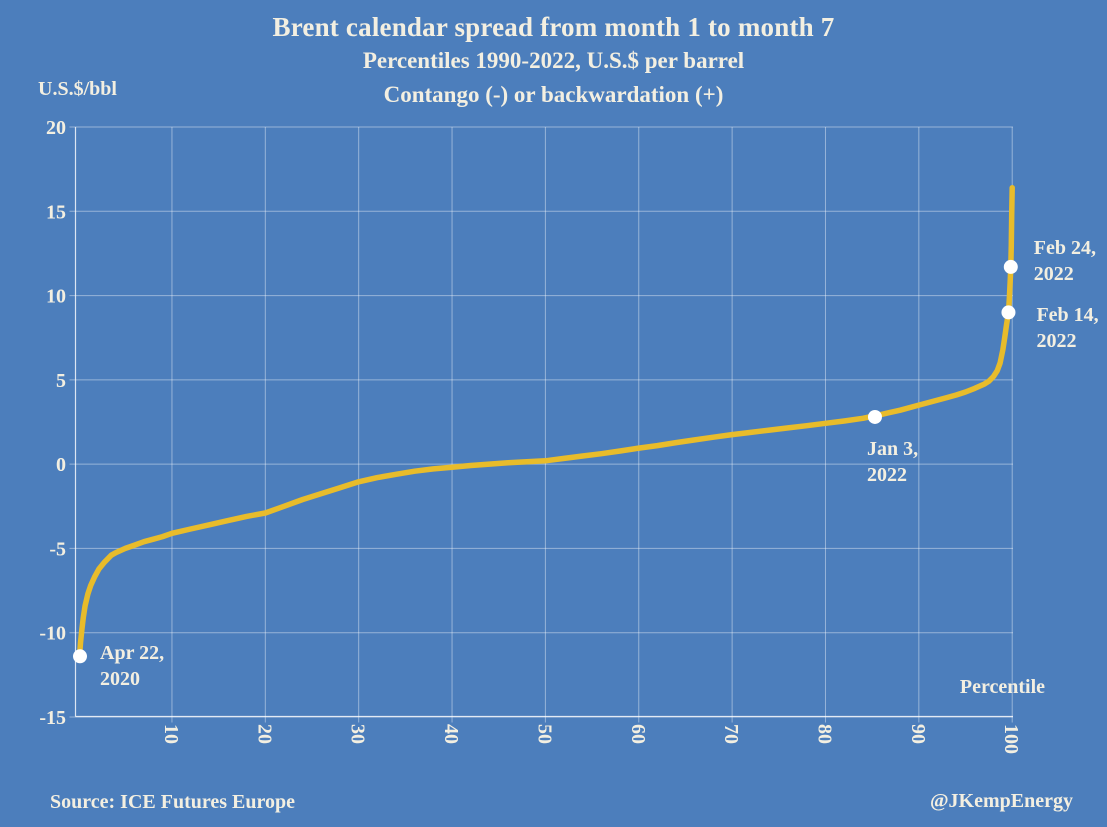 The width and height of the screenshot is (1107, 827). What do you see at coordinates (824, 734) in the screenshot?
I see `x-tick-label: 80` at bounding box center [824, 734].